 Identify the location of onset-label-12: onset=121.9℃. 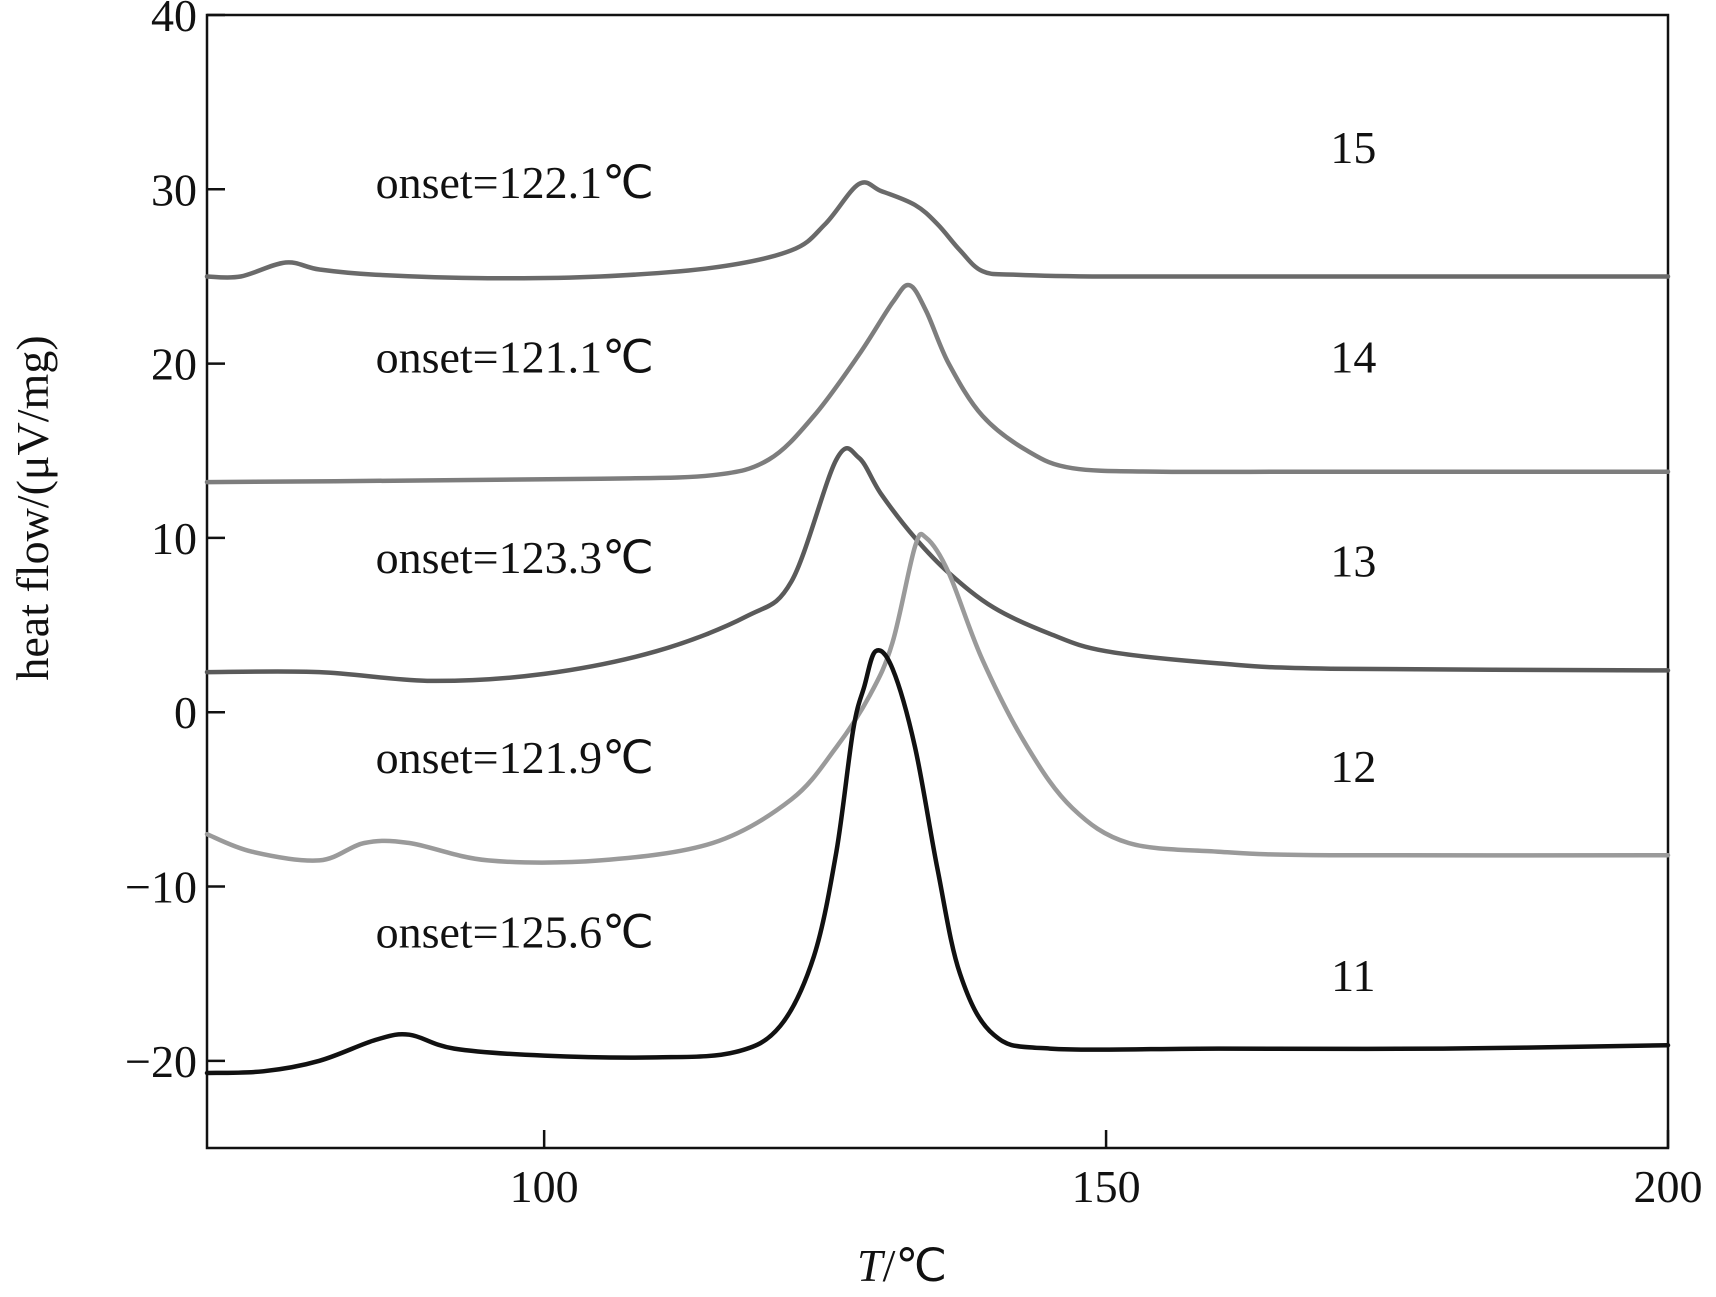
(515, 757).